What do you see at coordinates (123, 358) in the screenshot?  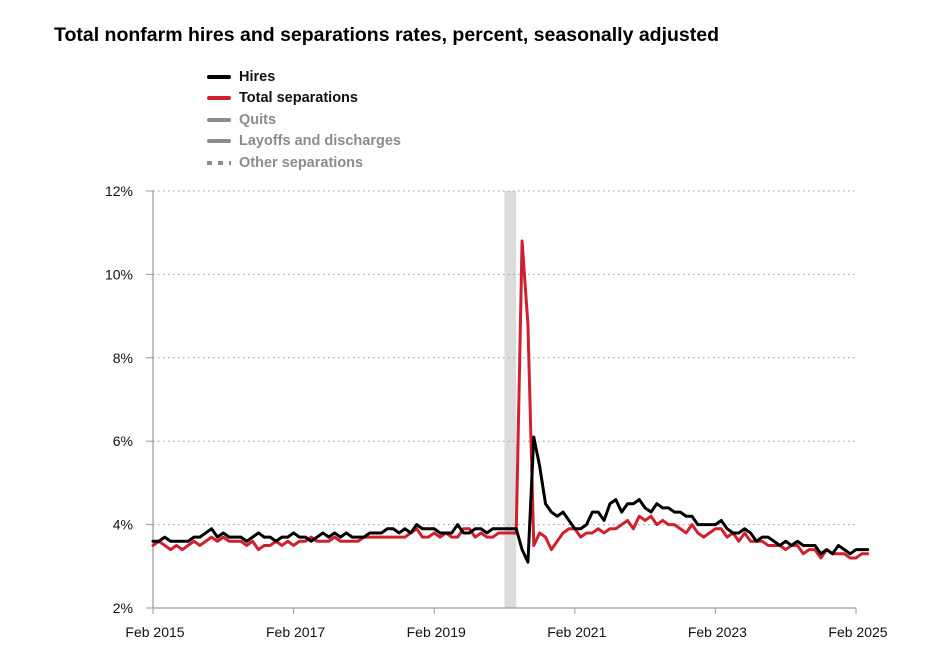 I see `y-tick-label: 8%` at bounding box center [123, 358].